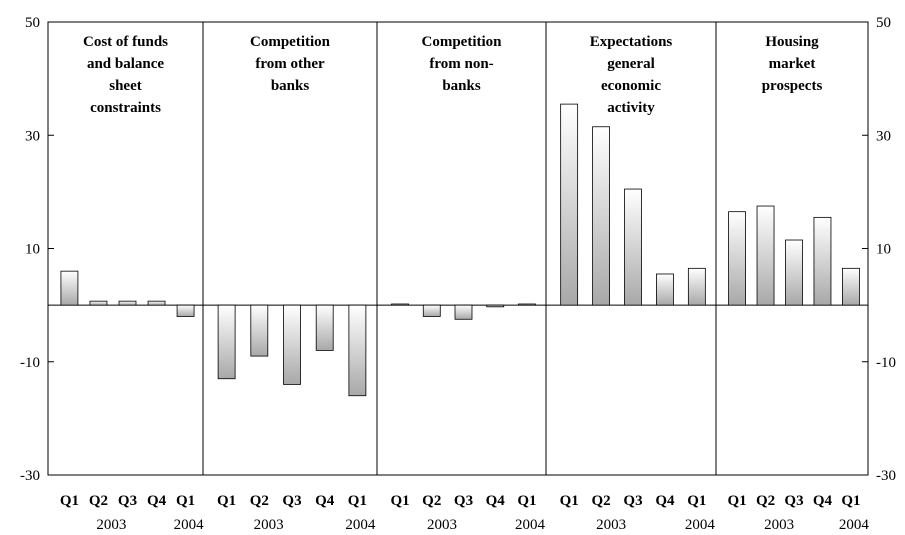 The width and height of the screenshot is (905, 535). Describe the element at coordinates (883, 23) in the screenshot. I see `y-tick-label-right: 50` at that location.